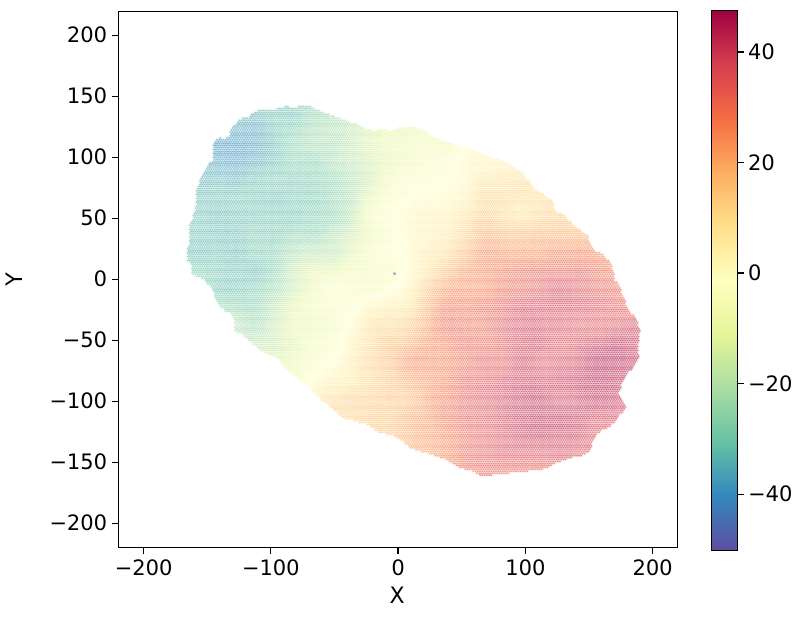 This screenshot has width=810, height=622. I want to click on y-tick-label: 150, so click(86, 96).